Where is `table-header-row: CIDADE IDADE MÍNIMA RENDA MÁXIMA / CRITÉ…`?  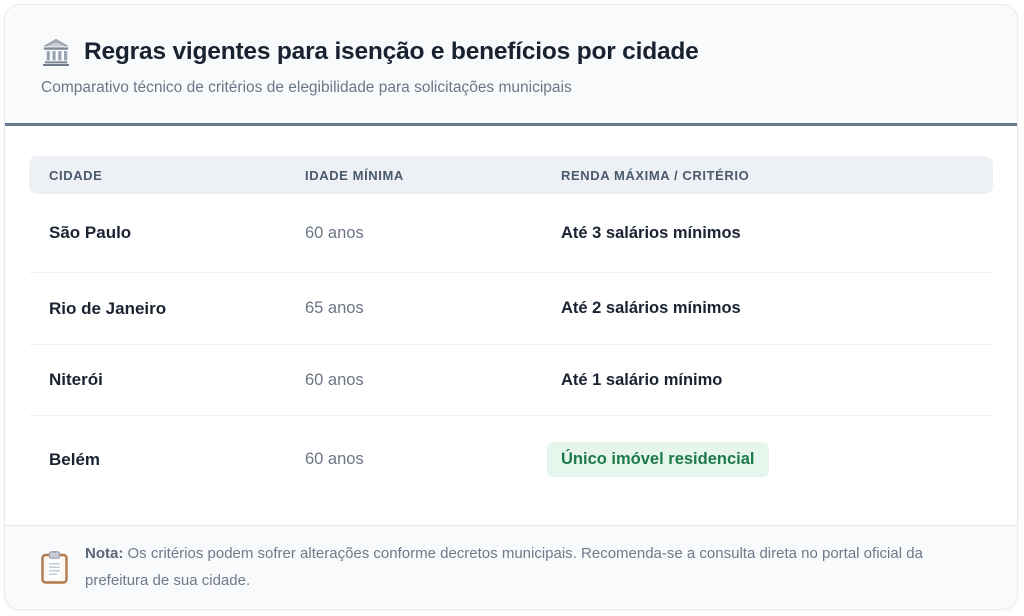 table-header-row: CIDADE IDADE MÍNIMA RENDA MÁXIMA / CRITÉ… is located at coordinates (511, 175).